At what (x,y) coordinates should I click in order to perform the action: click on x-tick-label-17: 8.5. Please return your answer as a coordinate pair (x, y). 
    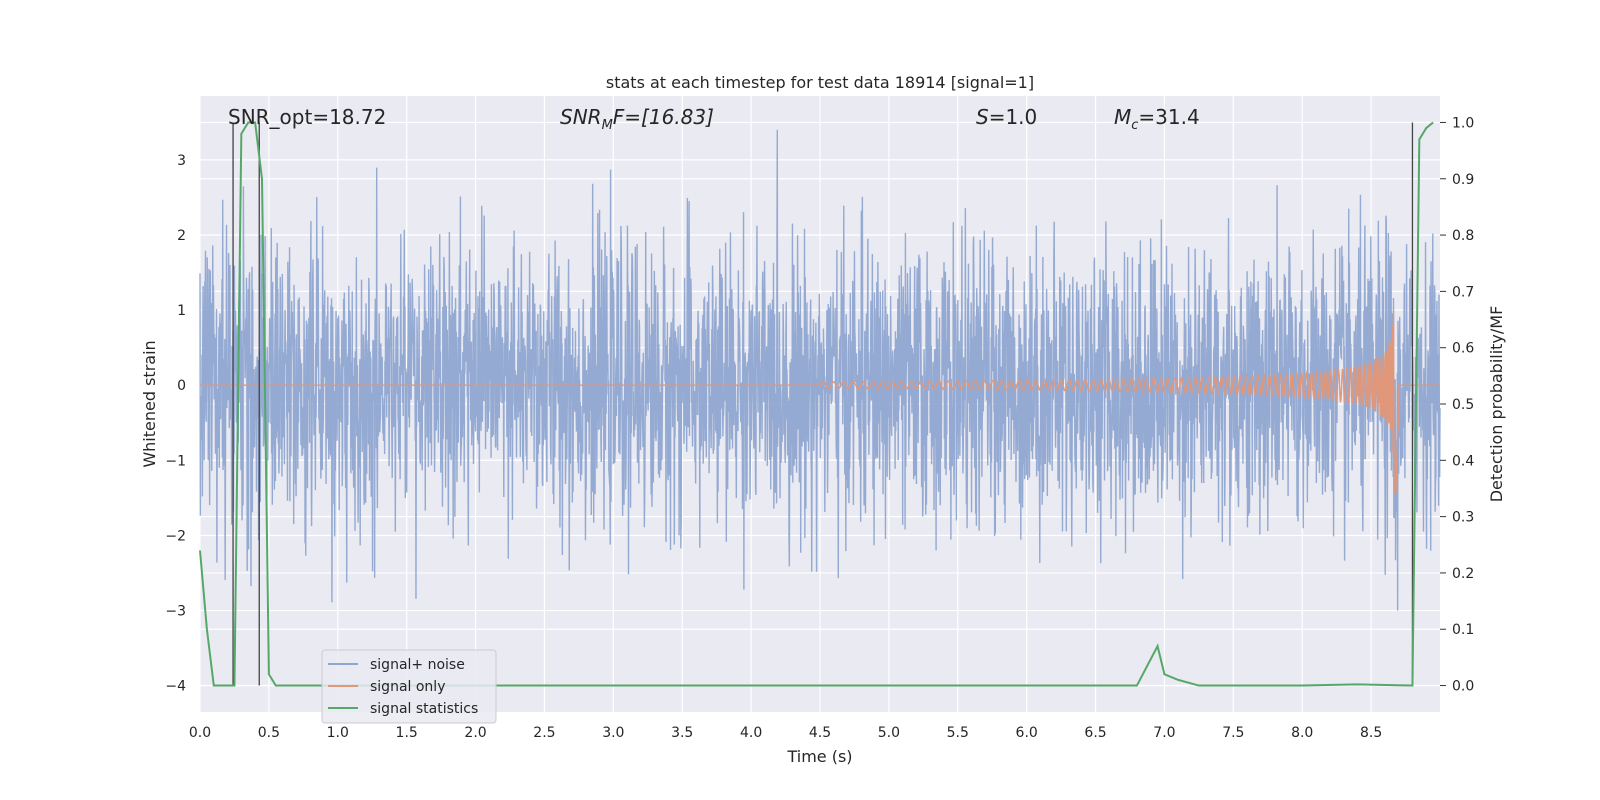
    Looking at the image, I should click on (1371, 733).